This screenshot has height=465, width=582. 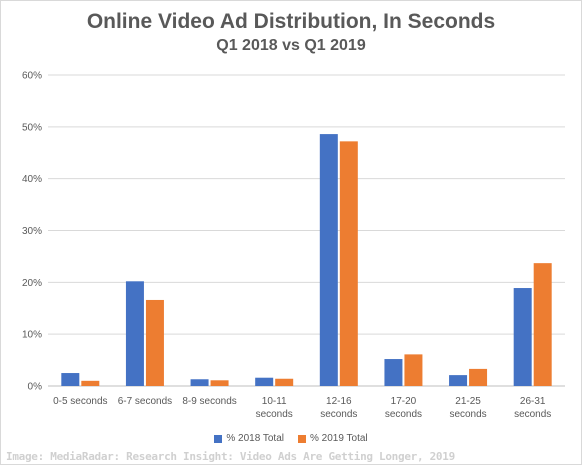 I want to click on chart-subtitle: Q1 2018 vs Q1 2019, so click(x=291, y=45).